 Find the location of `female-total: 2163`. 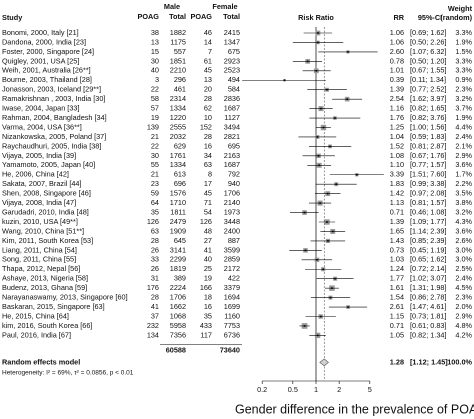

female-total: 2163 is located at coordinates (232, 155).